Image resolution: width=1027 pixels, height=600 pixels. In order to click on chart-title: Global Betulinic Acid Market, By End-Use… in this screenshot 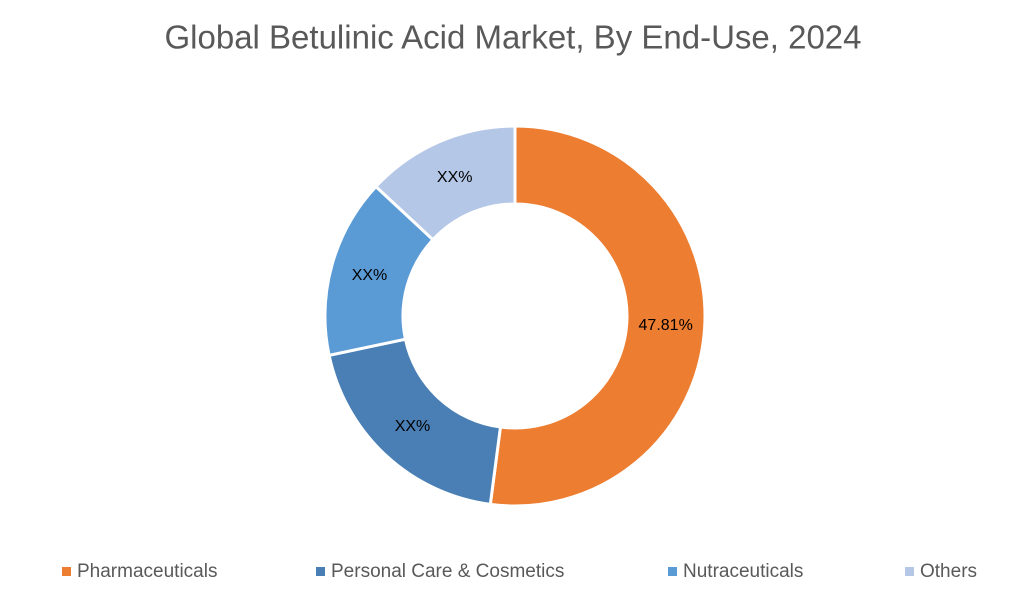, I will do `click(512, 37)`.